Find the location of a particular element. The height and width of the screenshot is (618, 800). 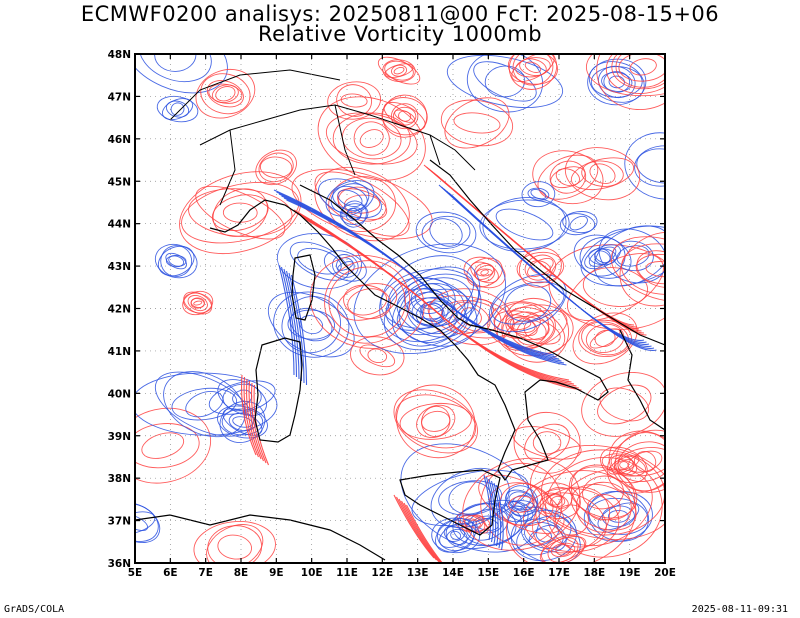

lon-tick-label: 17E is located at coordinates (559, 573).